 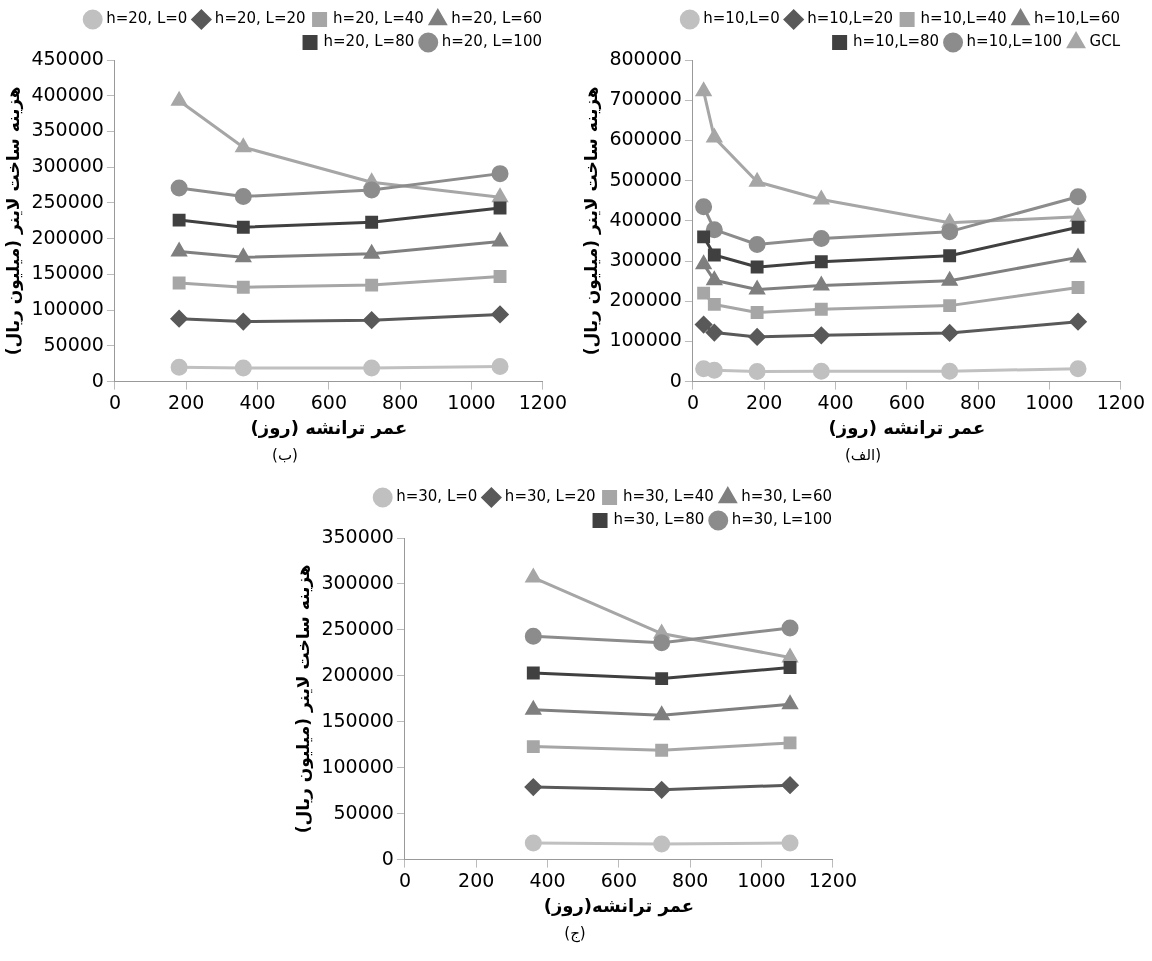 I want to click on legend-label: h=20, L=100, so click(x=492, y=41).